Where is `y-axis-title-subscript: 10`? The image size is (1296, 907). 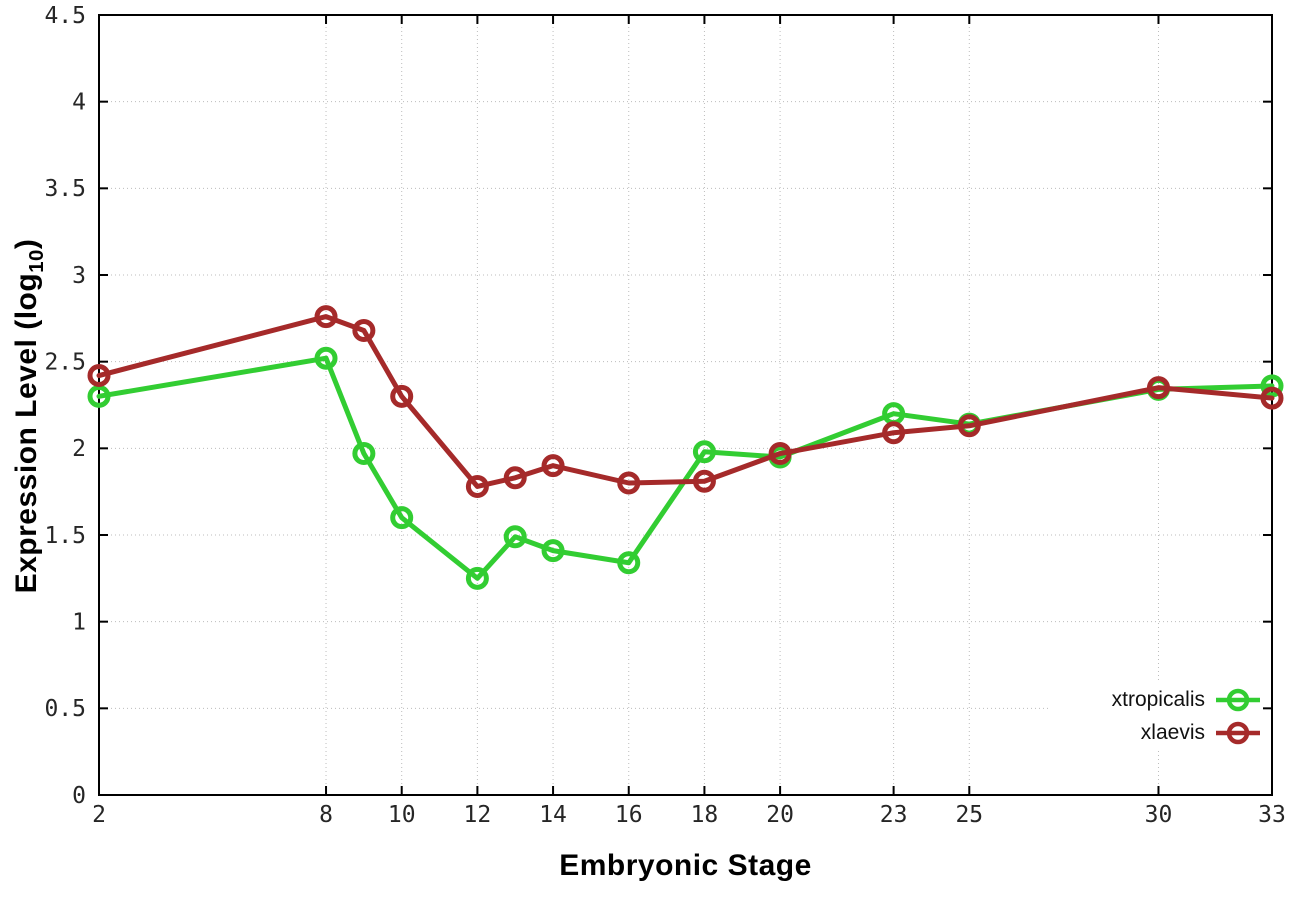
y-axis-title-subscript: 10 is located at coordinates (37, 261).